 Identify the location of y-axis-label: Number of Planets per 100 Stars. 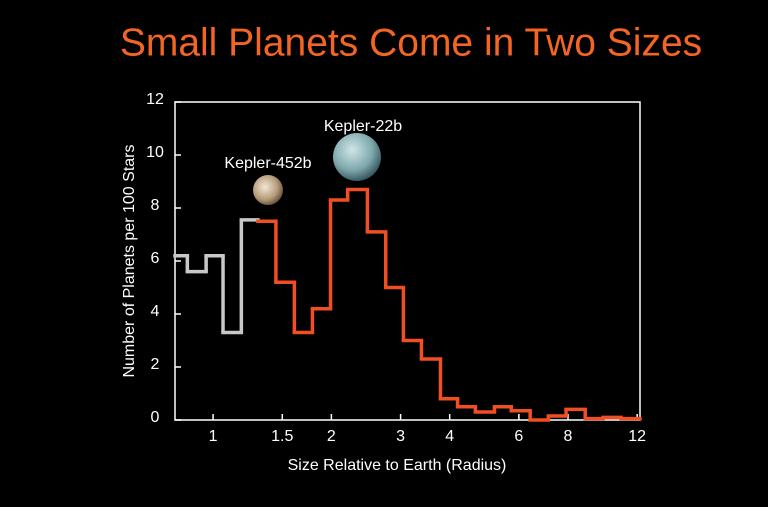
(129, 260).